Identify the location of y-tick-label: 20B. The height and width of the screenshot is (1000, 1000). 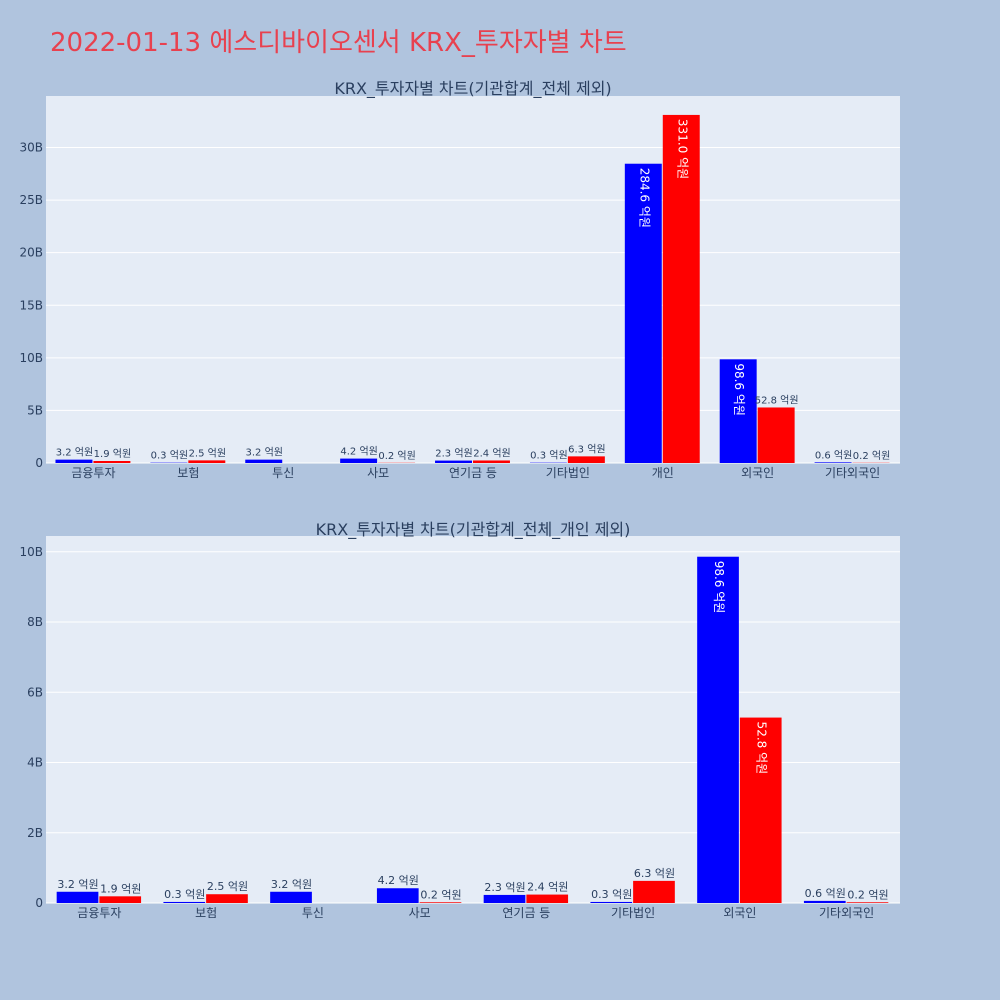
(31, 253).